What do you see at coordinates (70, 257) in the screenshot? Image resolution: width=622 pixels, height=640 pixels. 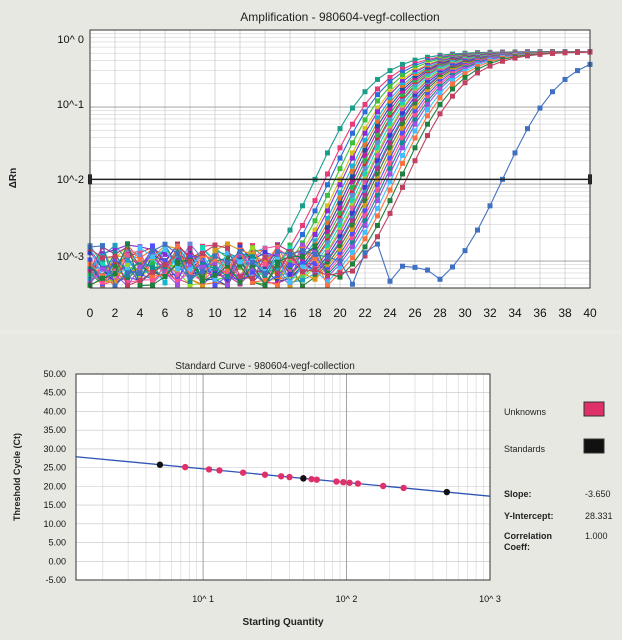 I see `y-tick-label: 10^-3` at bounding box center [70, 257].